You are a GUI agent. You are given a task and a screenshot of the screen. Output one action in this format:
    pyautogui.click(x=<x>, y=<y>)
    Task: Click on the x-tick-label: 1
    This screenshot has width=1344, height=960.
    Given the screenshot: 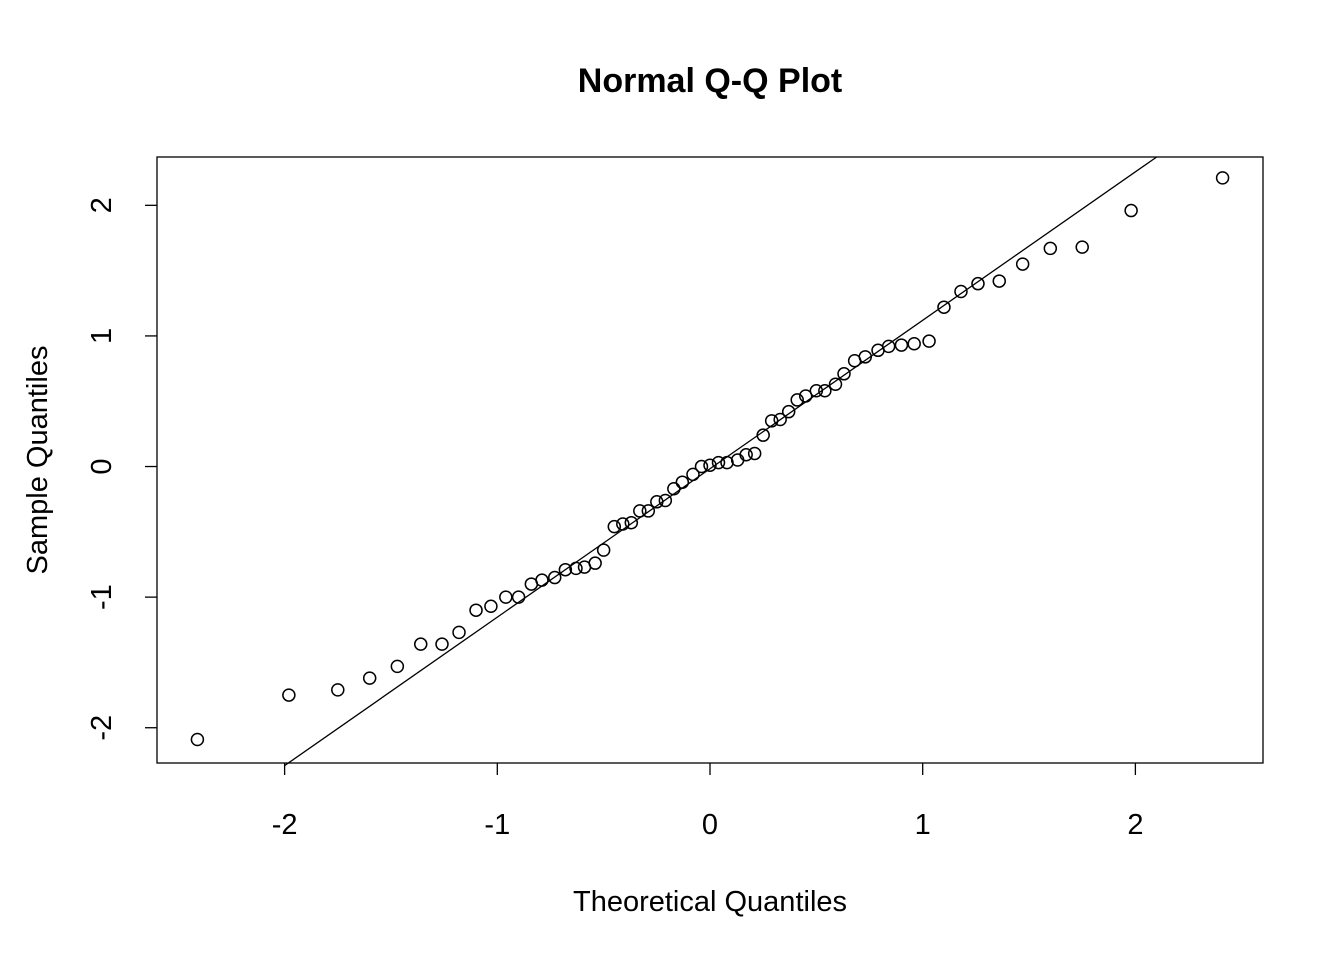 What is the action you would take?
    pyautogui.click(x=923, y=825)
    